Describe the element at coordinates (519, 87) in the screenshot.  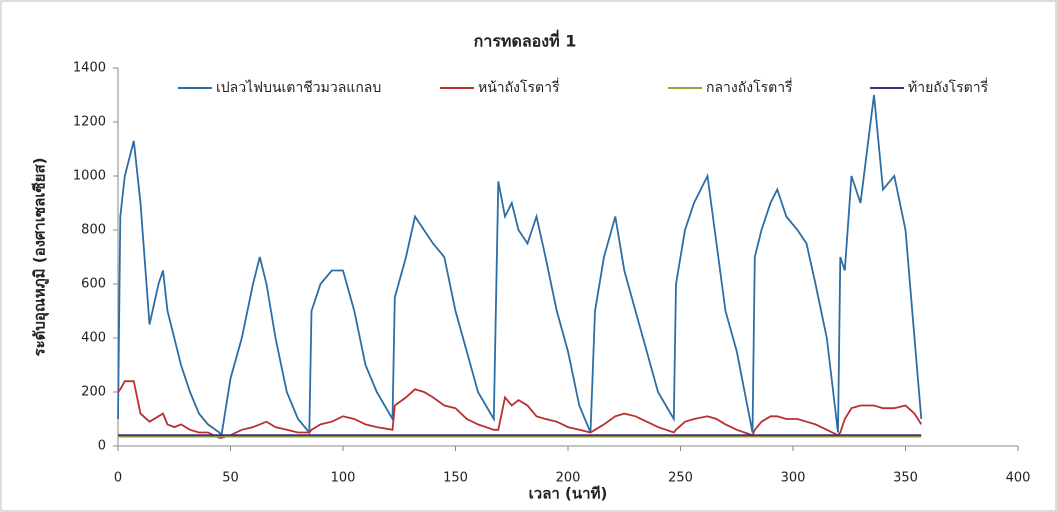
I see `legend-label: หน้าถังโรตารี่` at that location.